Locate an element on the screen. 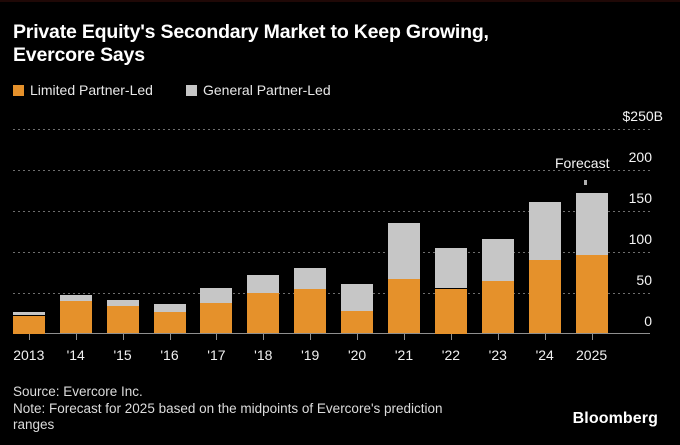  bar-'17-gp-segment is located at coordinates (216, 295).